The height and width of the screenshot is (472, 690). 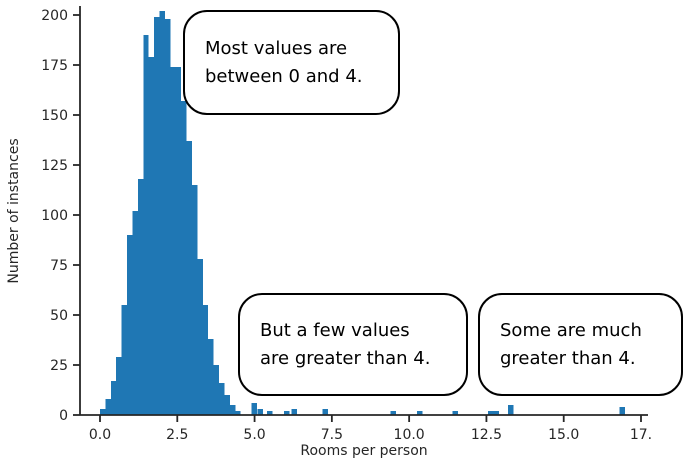 I want to click on y-tick-label: 125, so click(x=54, y=166).